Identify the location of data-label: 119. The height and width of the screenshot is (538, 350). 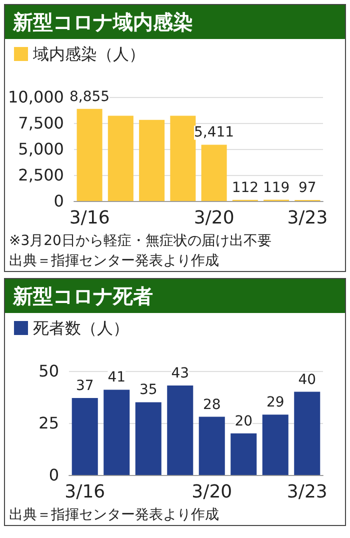
(276, 188).